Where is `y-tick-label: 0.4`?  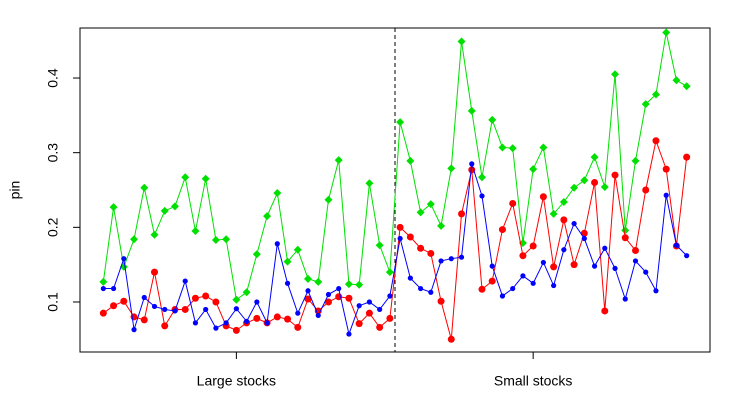
y-tick-label: 0.4 is located at coordinates (53, 78).